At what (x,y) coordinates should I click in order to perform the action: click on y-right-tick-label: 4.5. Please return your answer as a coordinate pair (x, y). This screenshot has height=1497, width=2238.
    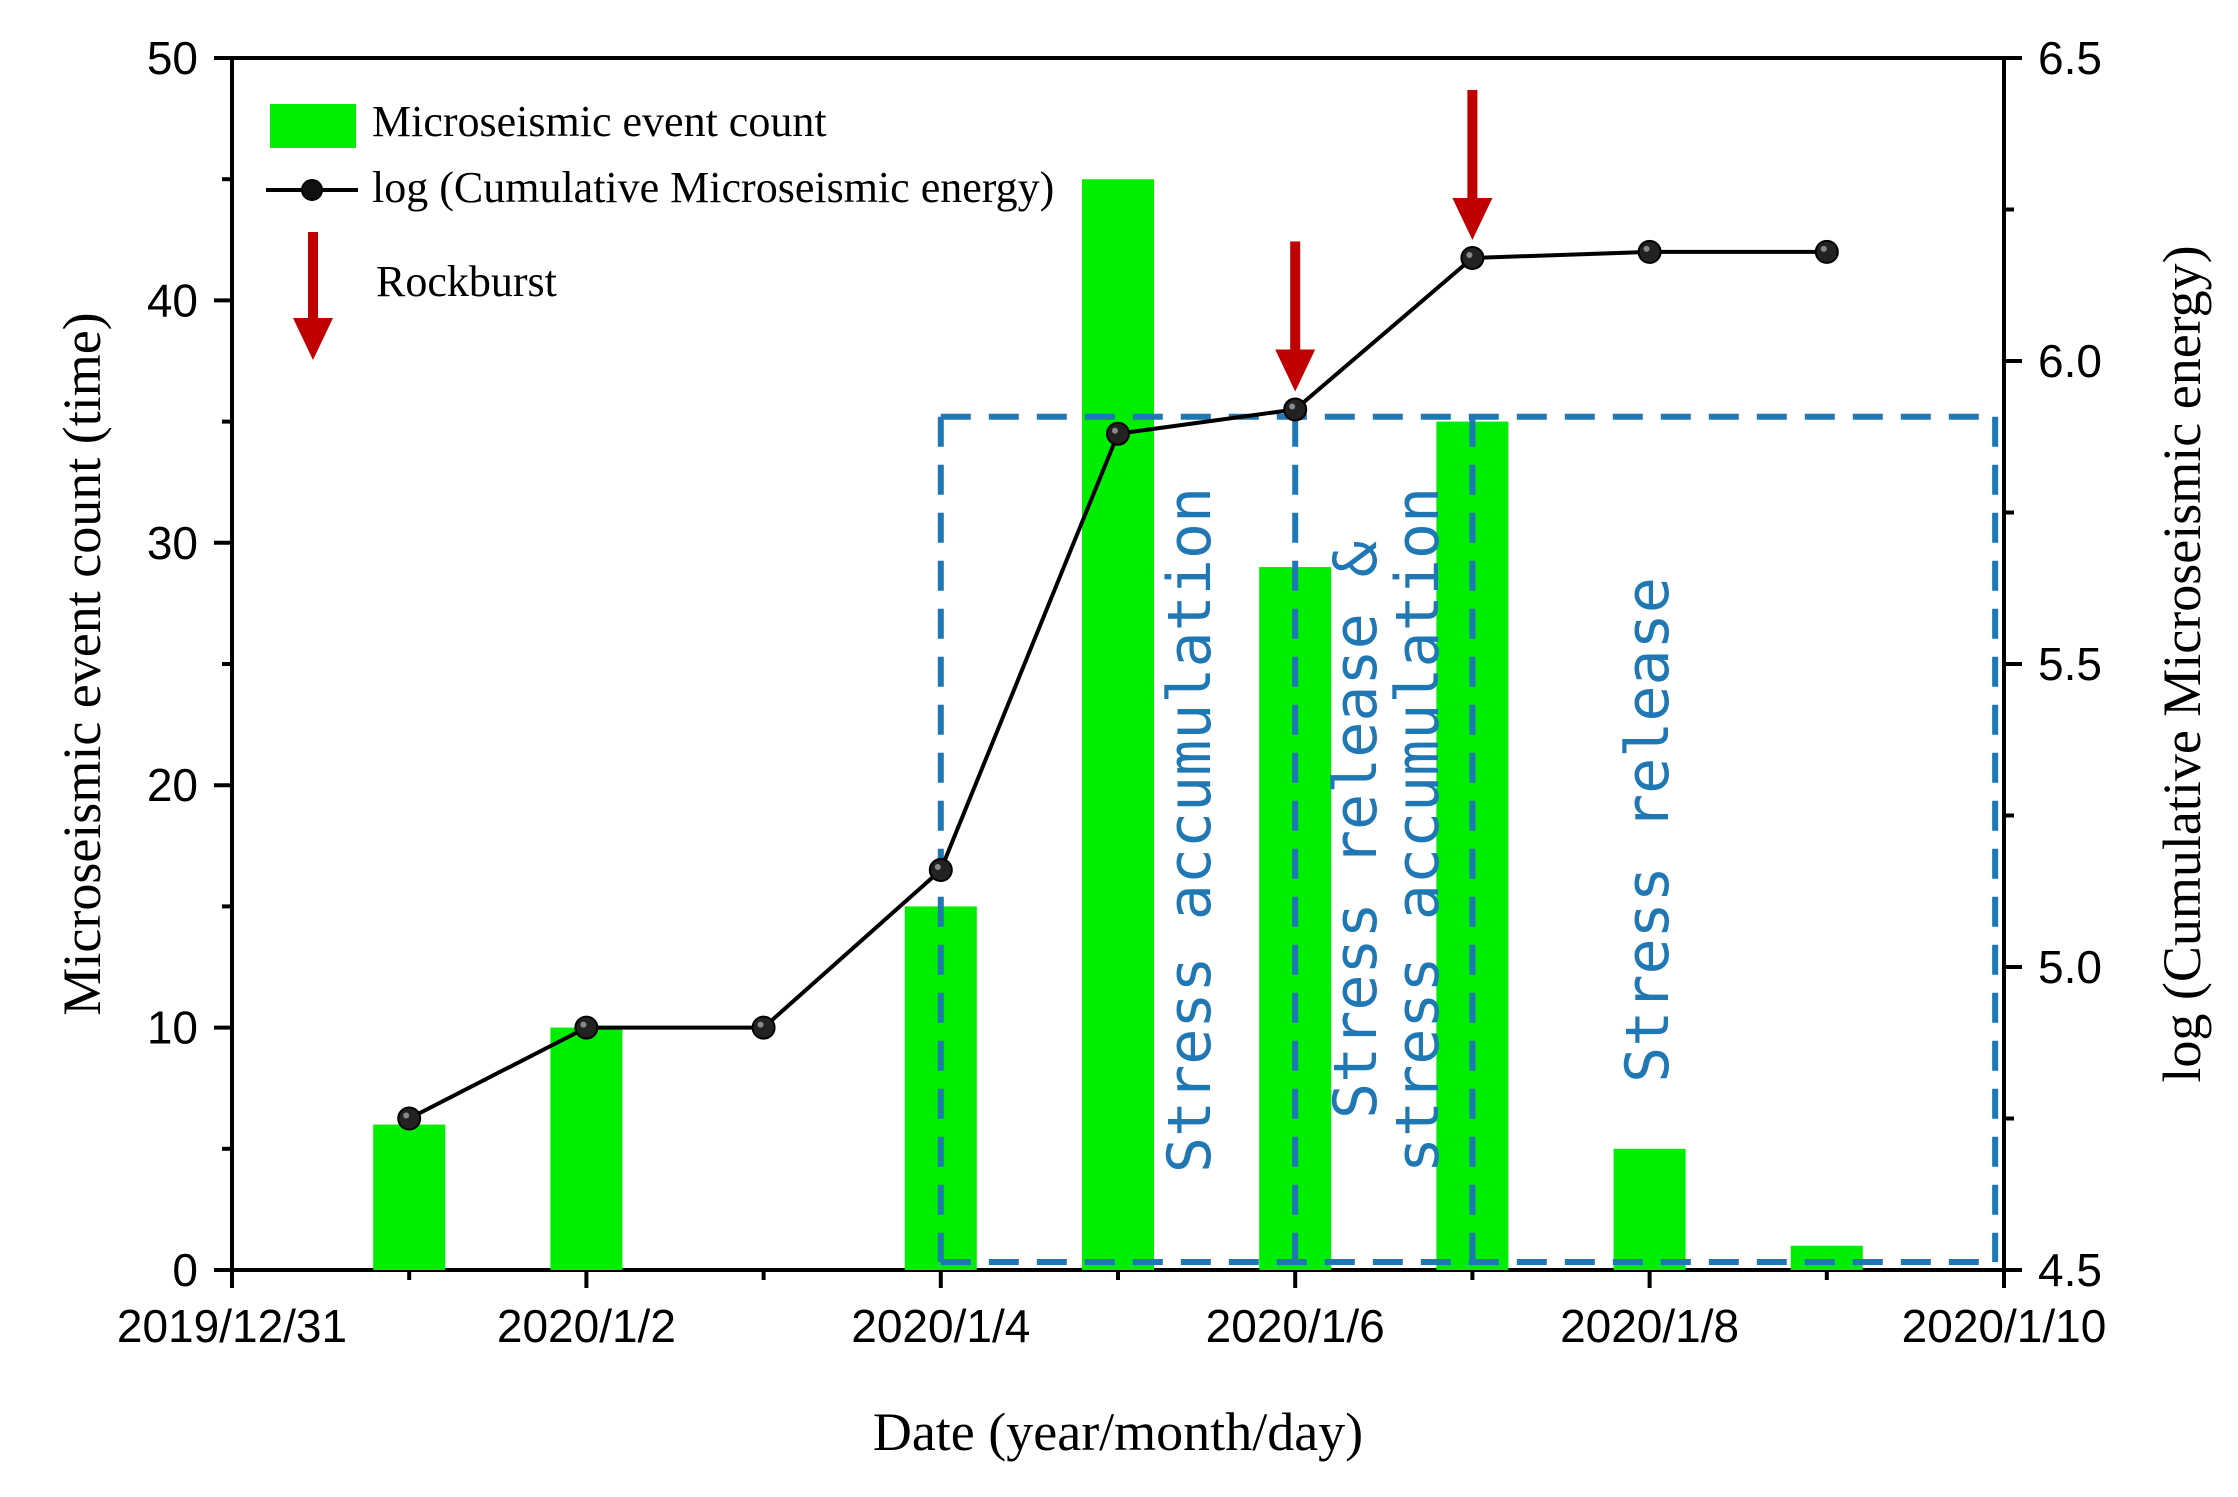
    Looking at the image, I should click on (2070, 1270).